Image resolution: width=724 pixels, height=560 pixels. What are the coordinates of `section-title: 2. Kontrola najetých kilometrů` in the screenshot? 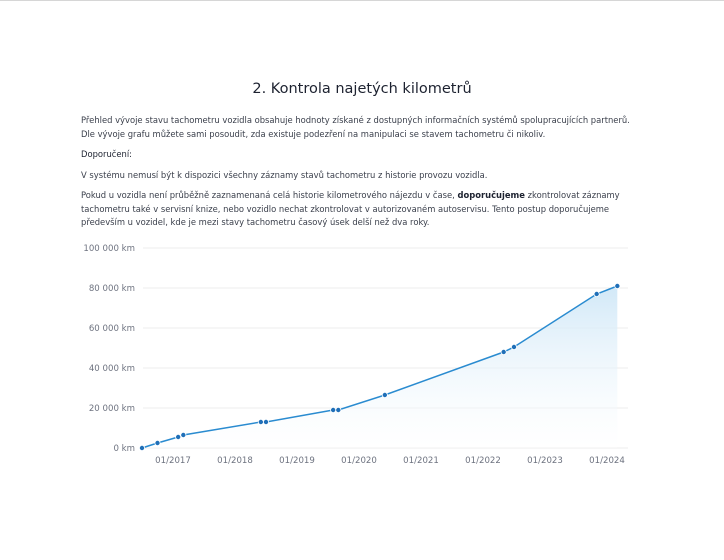 It's located at (362, 89).